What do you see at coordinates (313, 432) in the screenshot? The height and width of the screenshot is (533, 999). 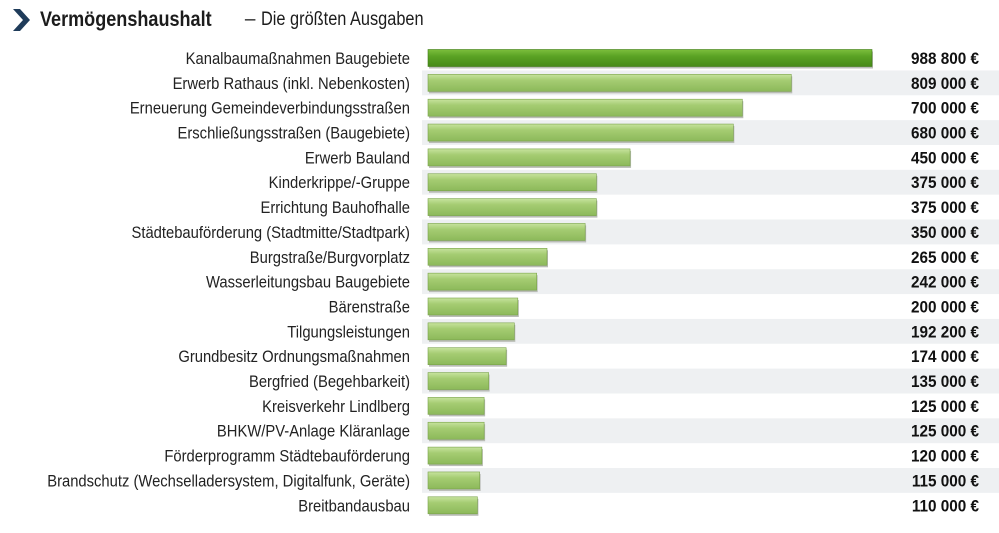 I see `category-label: BHKW/PV-Anlage Kläranlage` at bounding box center [313, 432].